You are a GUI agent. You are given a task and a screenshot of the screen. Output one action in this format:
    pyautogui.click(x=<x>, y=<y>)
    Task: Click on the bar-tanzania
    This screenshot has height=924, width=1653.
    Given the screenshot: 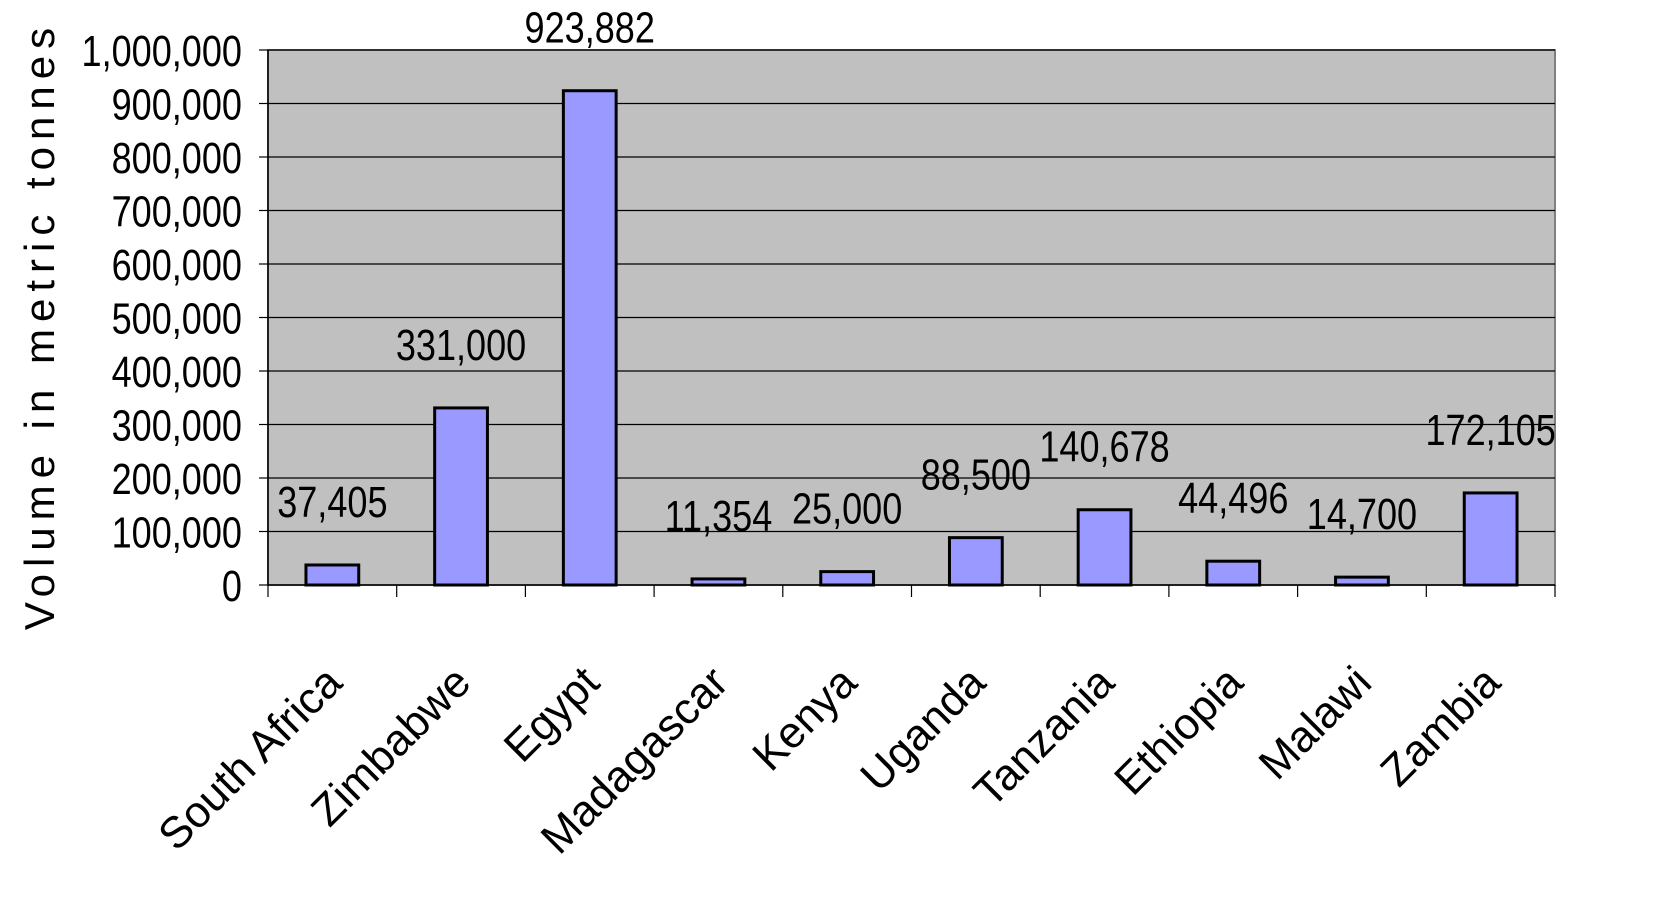 What is the action you would take?
    pyautogui.click(x=1104, y=547)
    